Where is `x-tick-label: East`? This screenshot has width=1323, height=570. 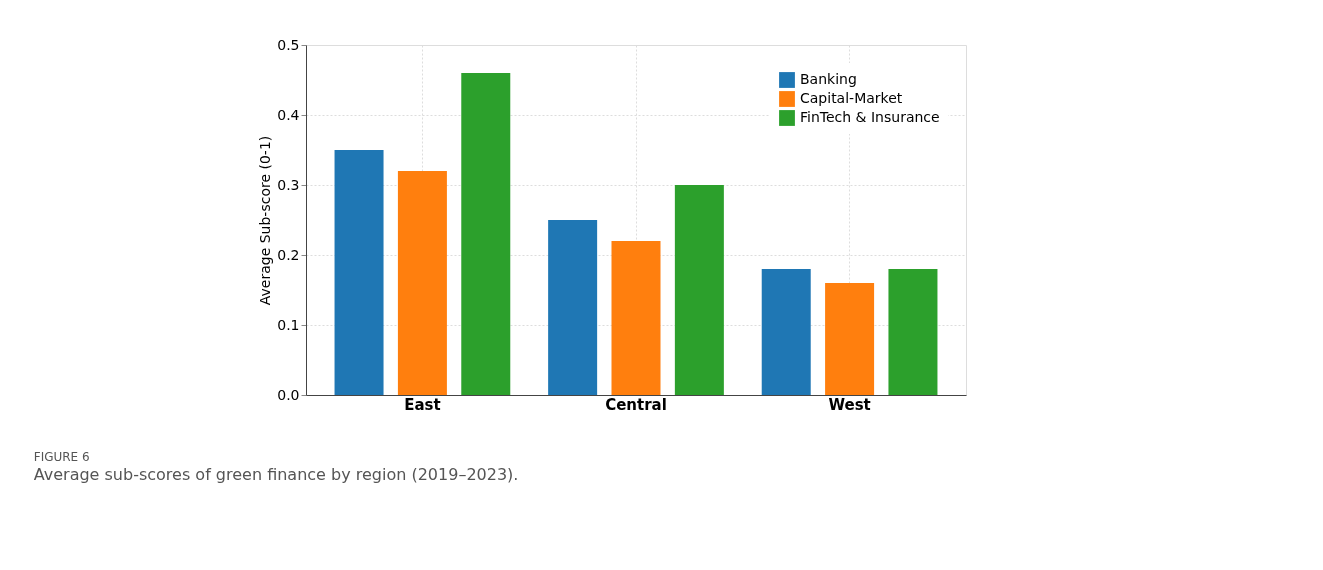 x-tick-label: East is located at coordinates (422, 404).